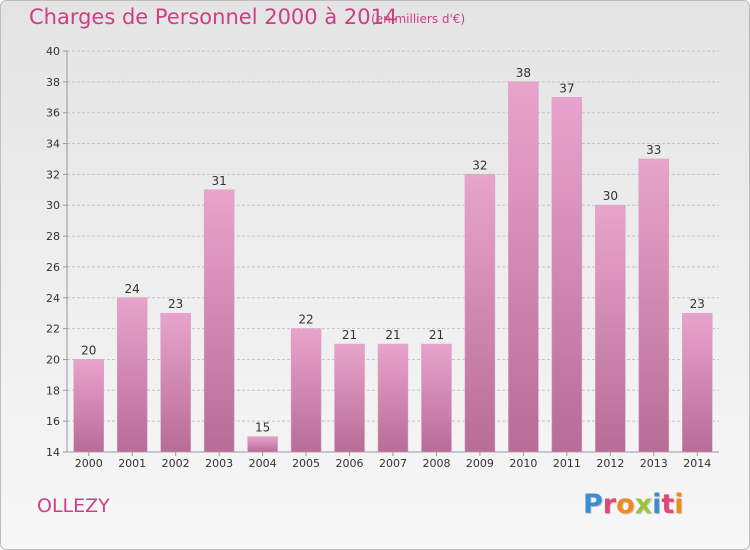 Image resolution: width=750 pixels, height=550 pixels. I want to click on bar-2010, so click(523, 267).